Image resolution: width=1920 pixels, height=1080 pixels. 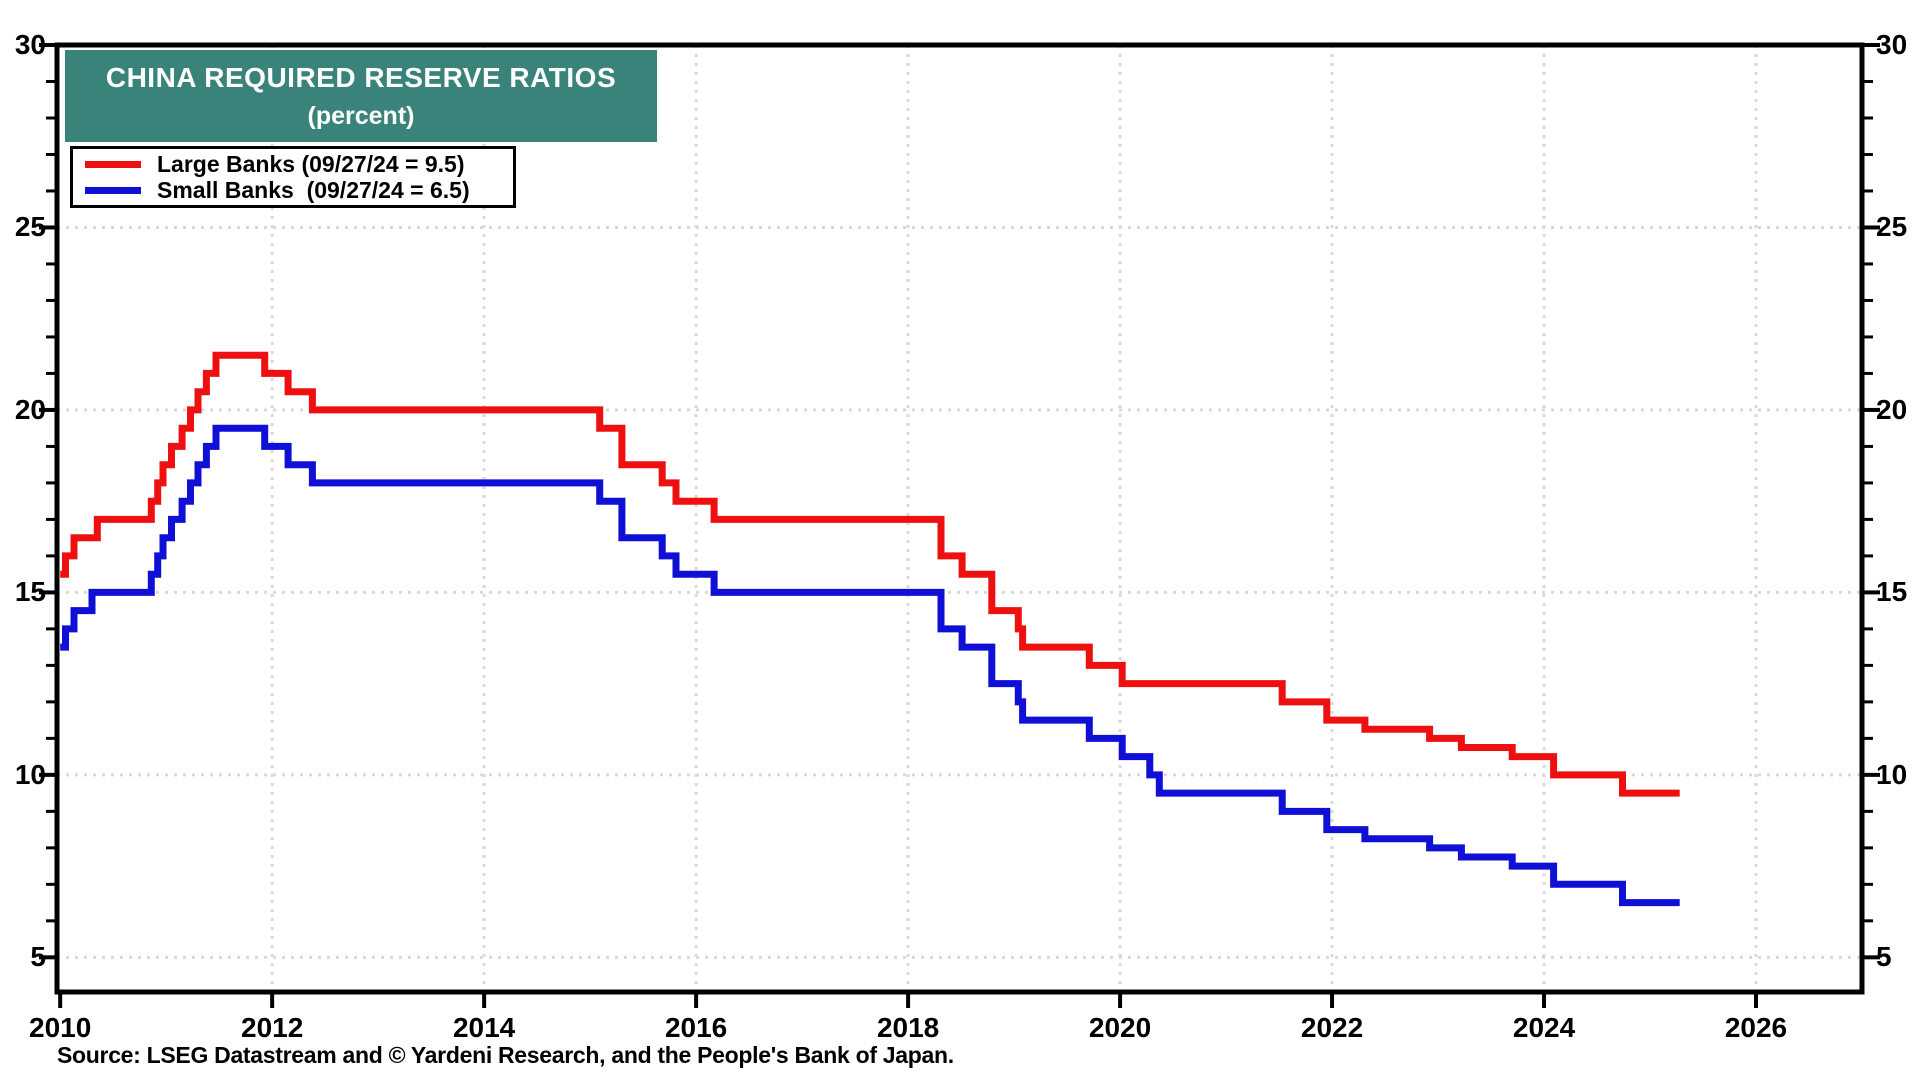 What do you see at coordinates (313, 189) in the screenshot?
I see `legend-label-small-banks: Small Banks (09/27/24 = 6.5)` at bounding box center [313, 189].